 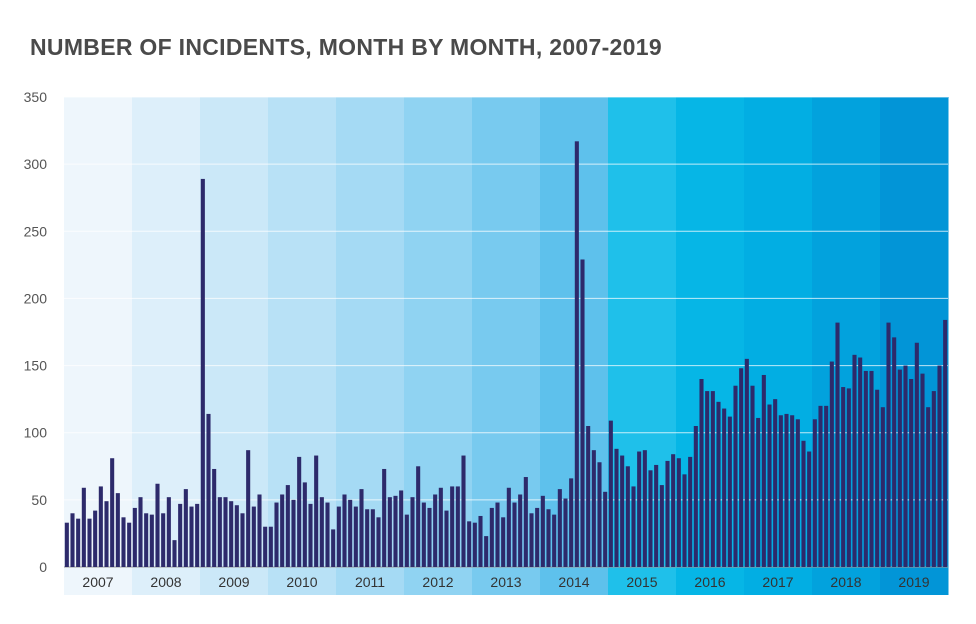 What do you see at coordinates (36, 97) in the screenshot?
I see `y-tick-label: 350` at bounding box center [36, 97].